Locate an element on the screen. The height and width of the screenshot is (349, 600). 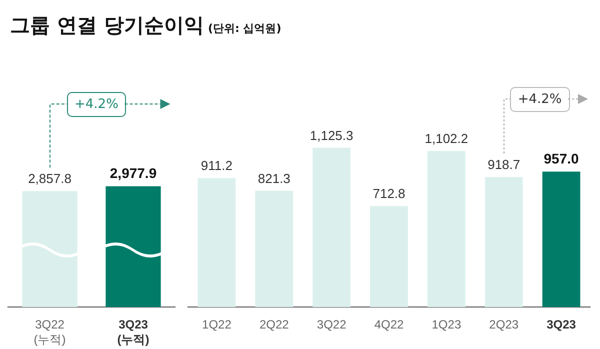
data-label: 821.3 is located at coordinates (274, 178).